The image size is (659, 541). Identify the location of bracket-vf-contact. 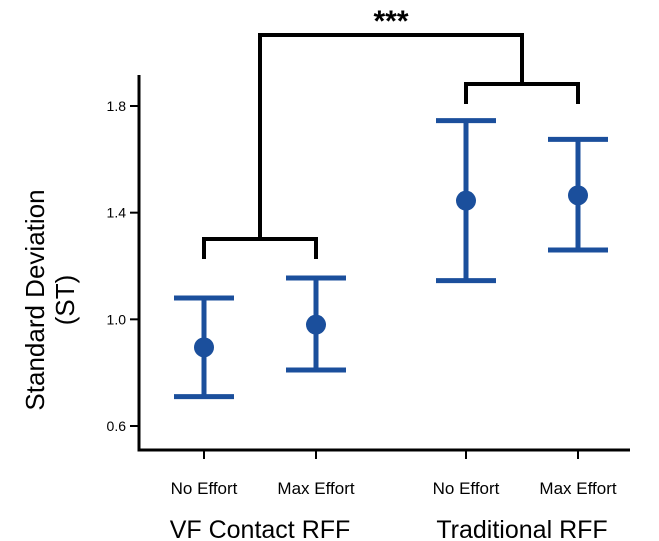
(260, 248).